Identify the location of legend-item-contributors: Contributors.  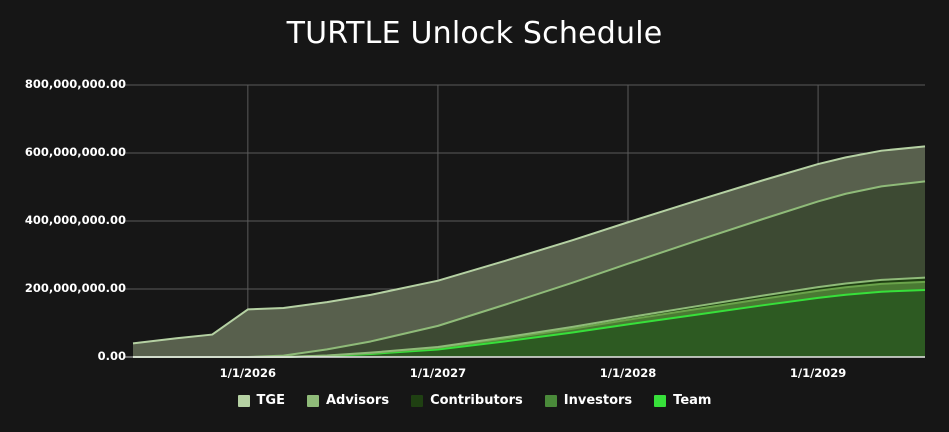
(467, 400).